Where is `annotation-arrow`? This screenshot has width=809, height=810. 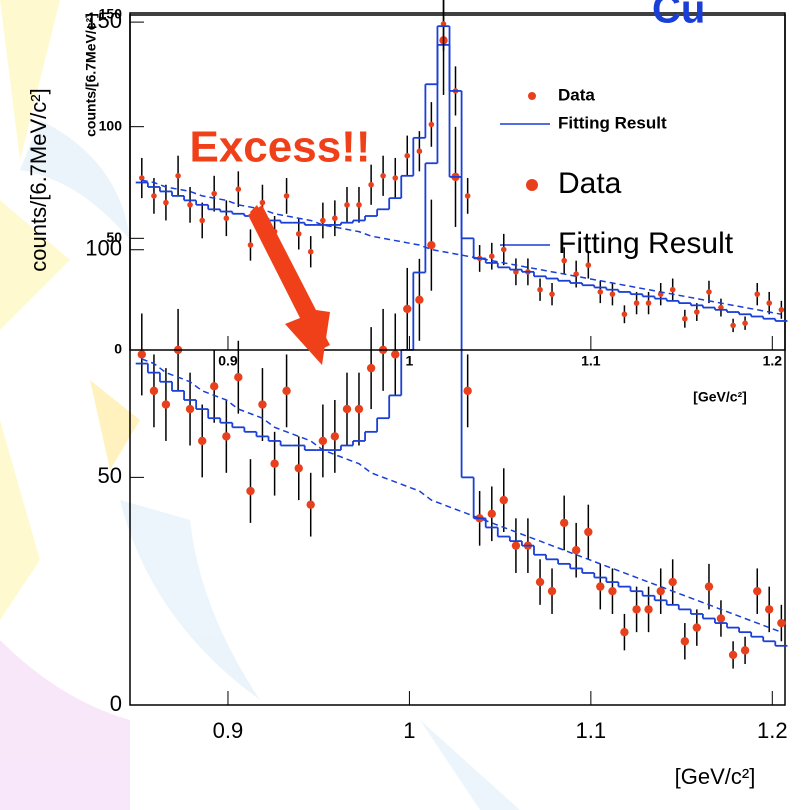
annotation-arrow is located at coordinates (290, 277).